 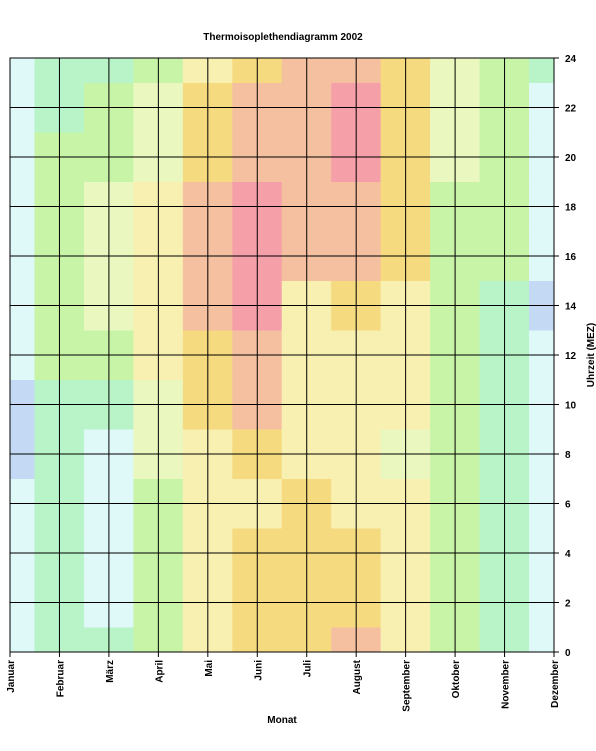 I want to click on y-tick-label: 8, so click(x=568, y=455).